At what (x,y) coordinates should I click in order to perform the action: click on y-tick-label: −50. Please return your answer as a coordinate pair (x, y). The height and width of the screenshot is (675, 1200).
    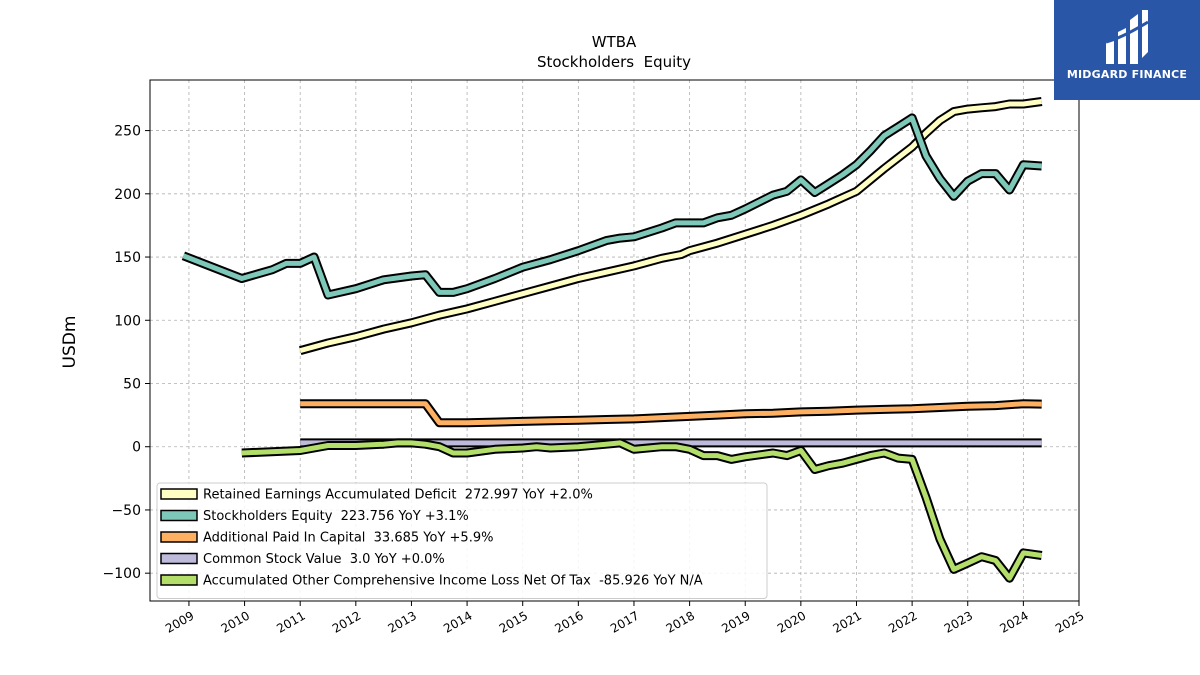
    Looking at the image, I should click on (126, 511).